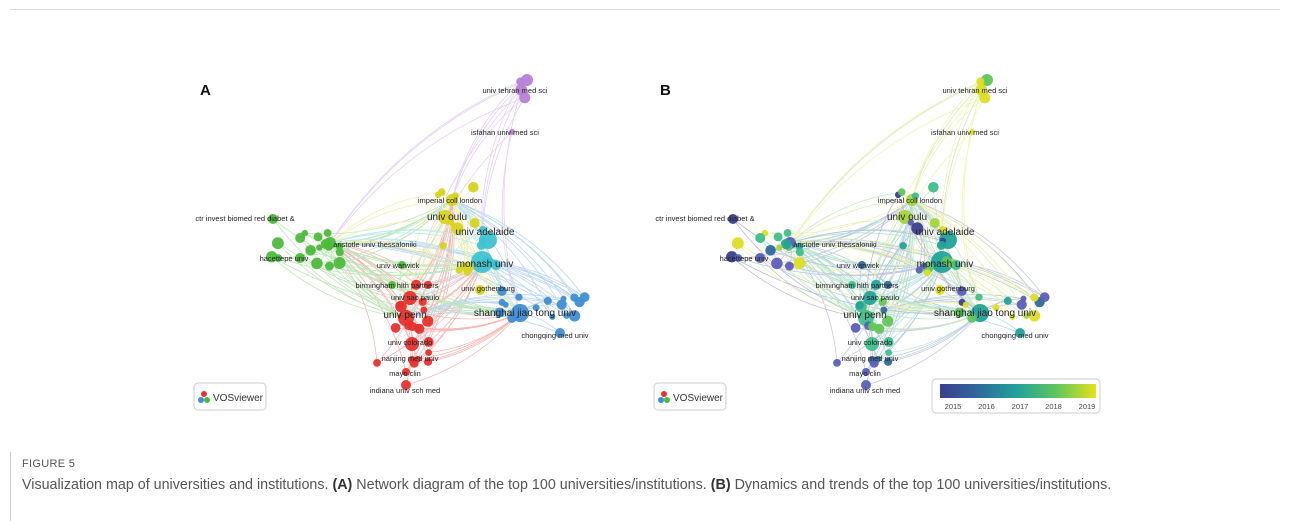  Describe the element at coordinates (1053, 406) in the screenshot. I see `colorbar-tick-label: 2018` at that location.